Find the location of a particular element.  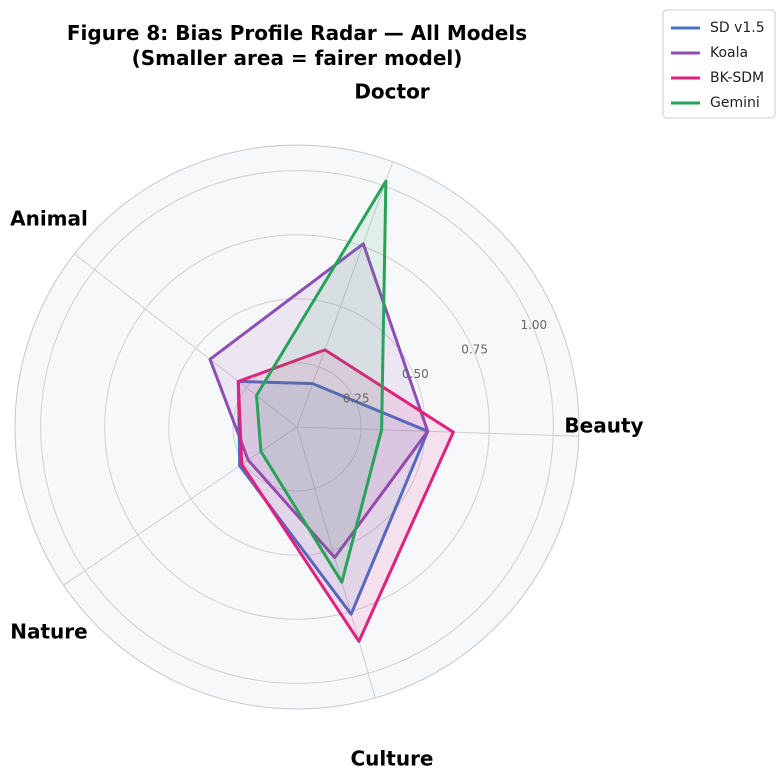

legend: SD v1.5 Koala BK-SDM Gemini is located at coordinates (719, 64).